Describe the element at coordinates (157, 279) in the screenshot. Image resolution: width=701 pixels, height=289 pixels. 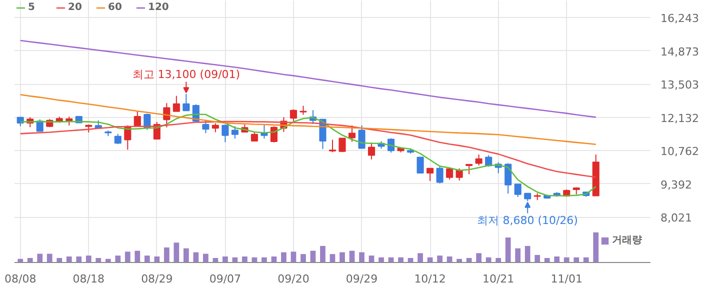
I see `x-tick-label: 08/29` at that location.